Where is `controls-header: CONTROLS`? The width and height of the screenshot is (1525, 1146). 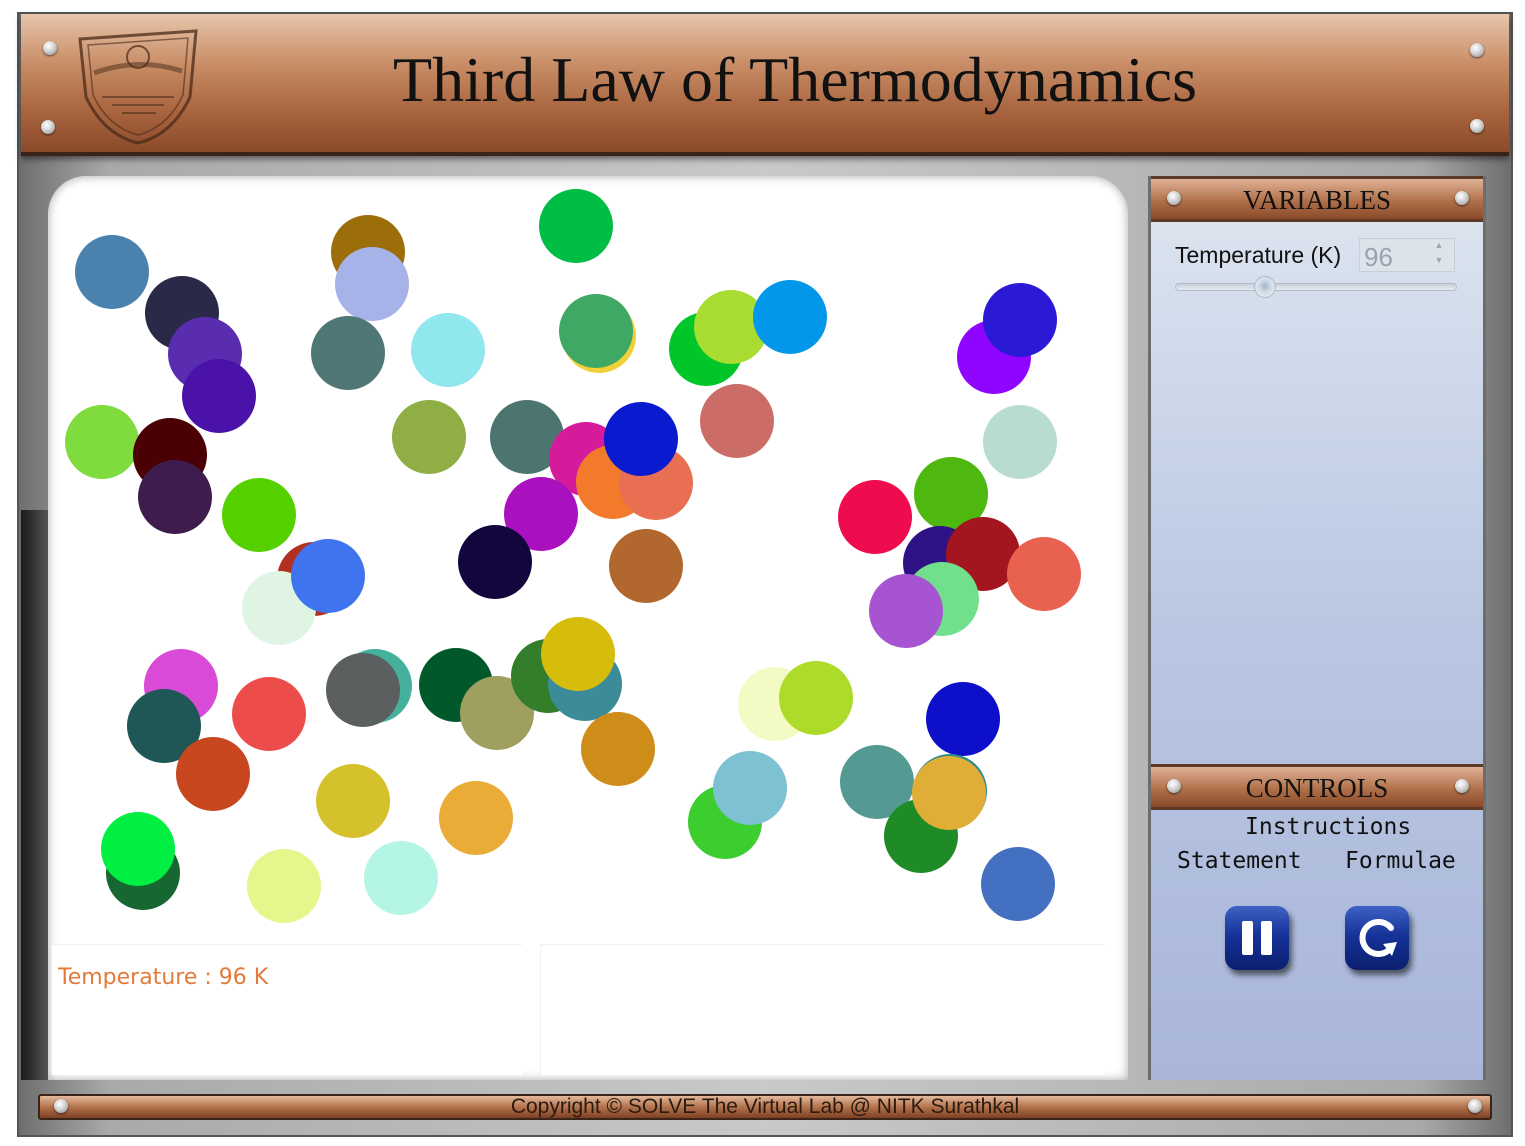 controls-header: CONTROLS is located at coordinates (1317, 787).